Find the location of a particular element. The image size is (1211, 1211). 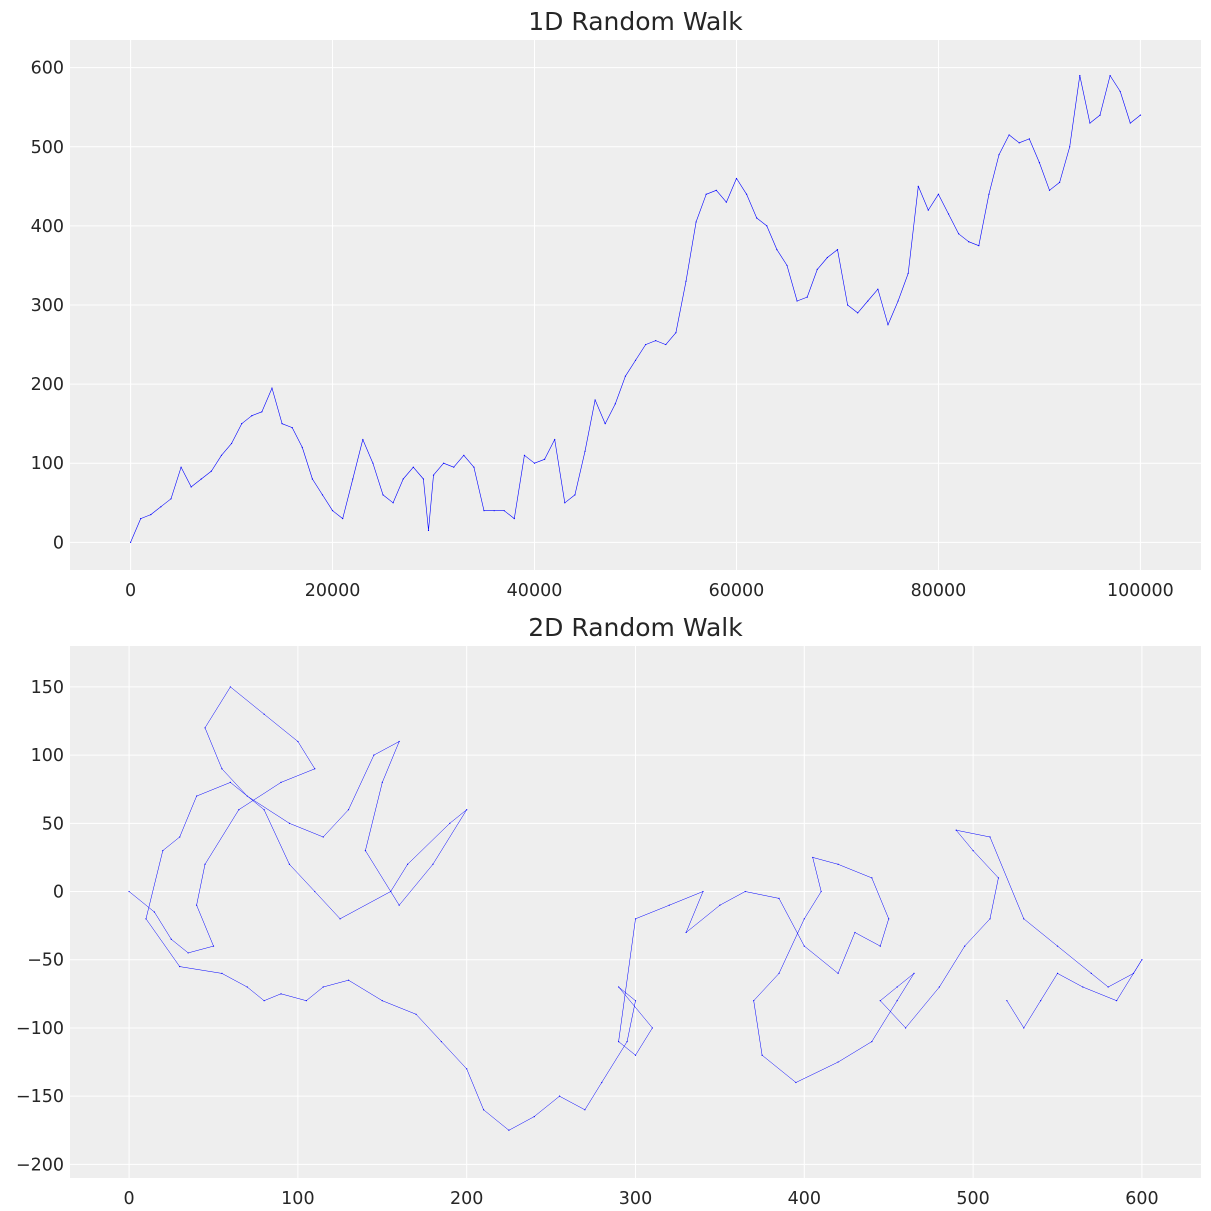

y-tick-label: 400 is located at coordinates (47, 227).